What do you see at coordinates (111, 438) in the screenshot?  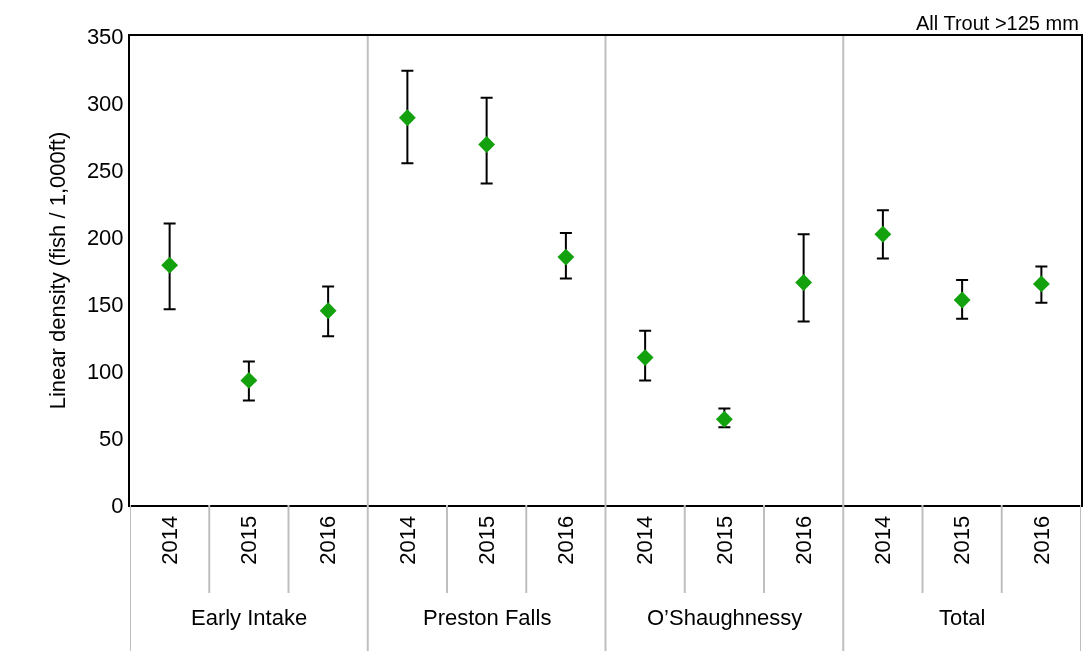 I see `y-tick-label: 50` at bounding box center [111, 438].